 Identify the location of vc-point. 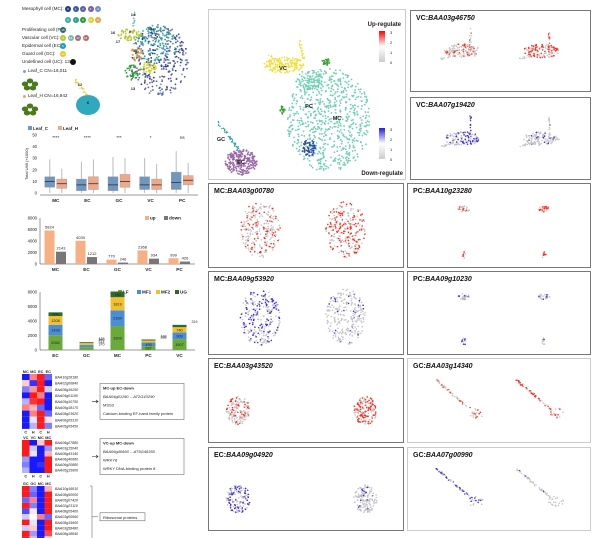
(271, 62).